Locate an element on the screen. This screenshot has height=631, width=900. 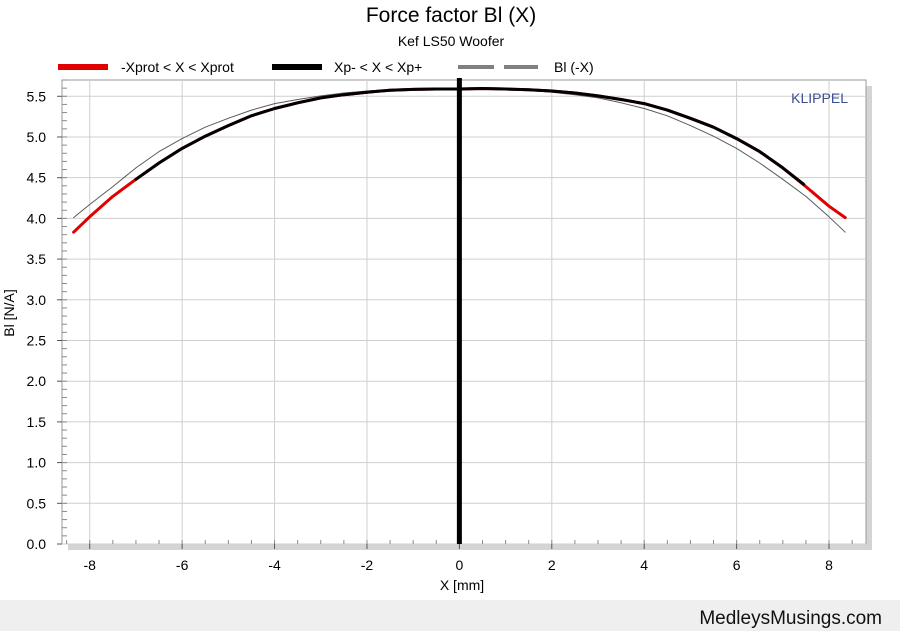
y-tick-label: 2.0 is located at coordinates (37, 381).